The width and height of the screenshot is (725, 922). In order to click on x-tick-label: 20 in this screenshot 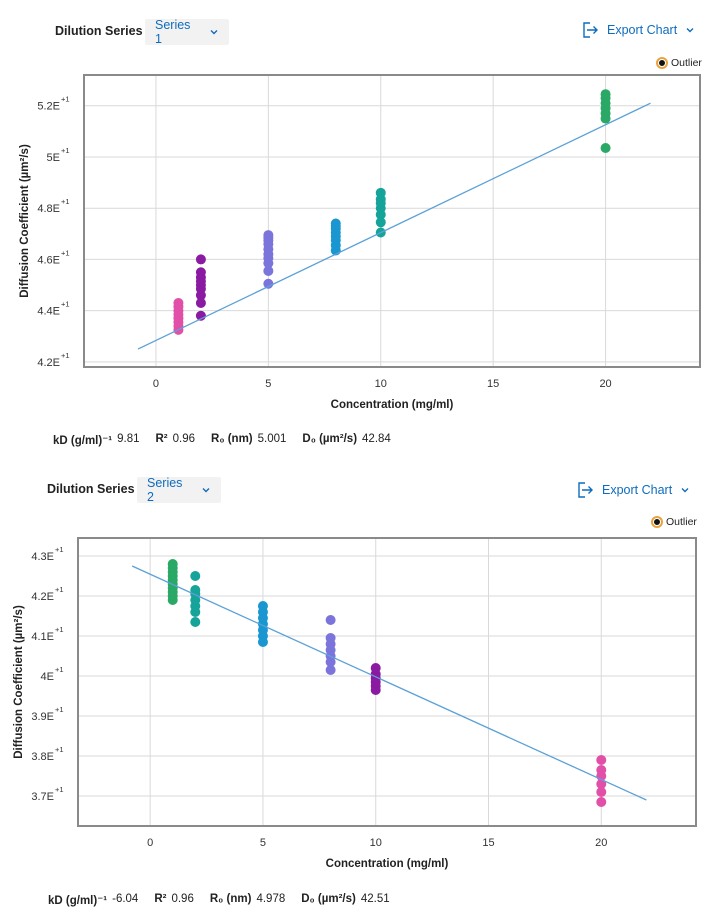, I will do `click(605, 384)`.